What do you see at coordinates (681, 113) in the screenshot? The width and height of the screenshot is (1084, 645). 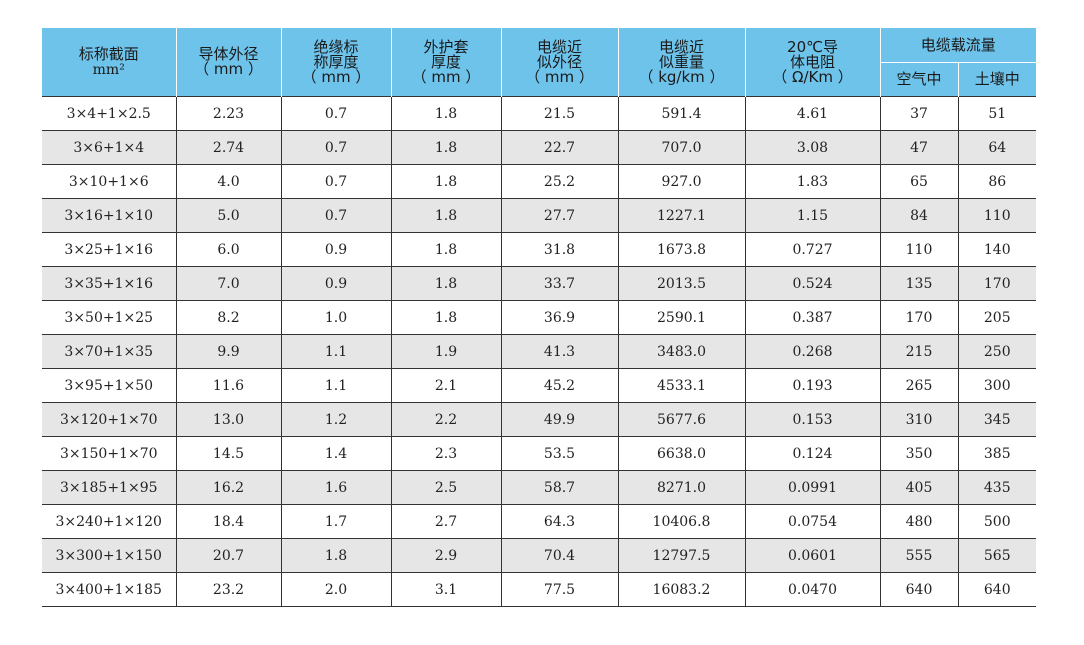 I see `cell-cable-weight: 591.4` at bounding box center [681, 113].